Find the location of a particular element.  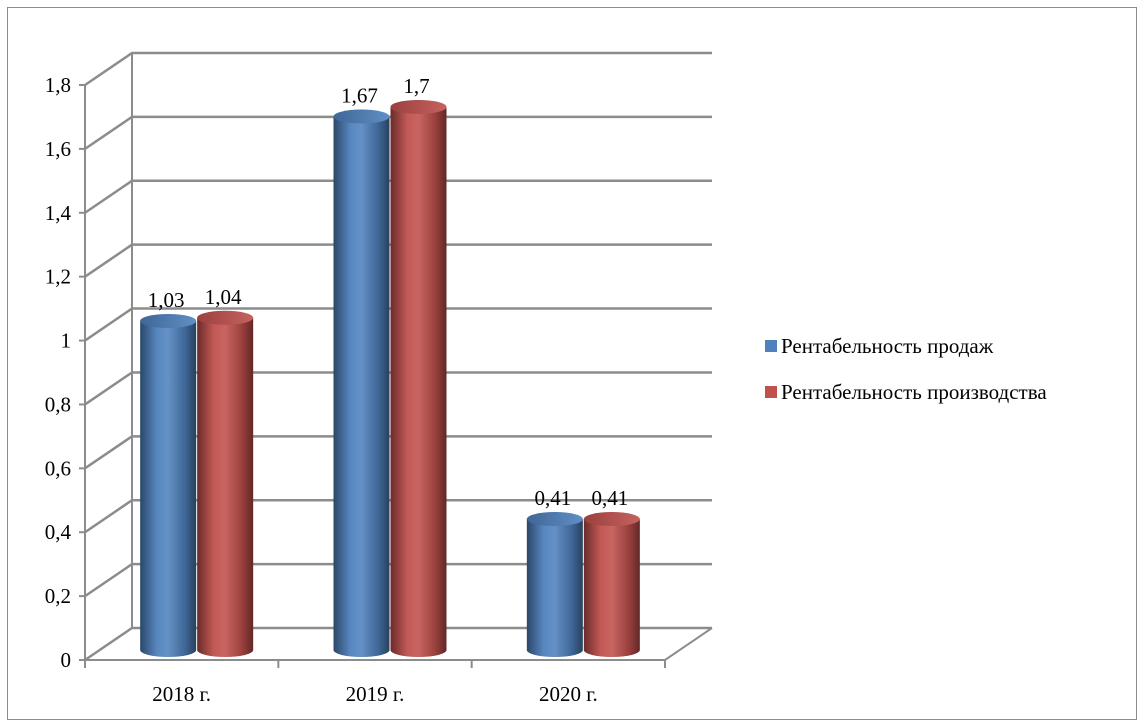

data-label: 1,04 is located at coordinates (223, 297).